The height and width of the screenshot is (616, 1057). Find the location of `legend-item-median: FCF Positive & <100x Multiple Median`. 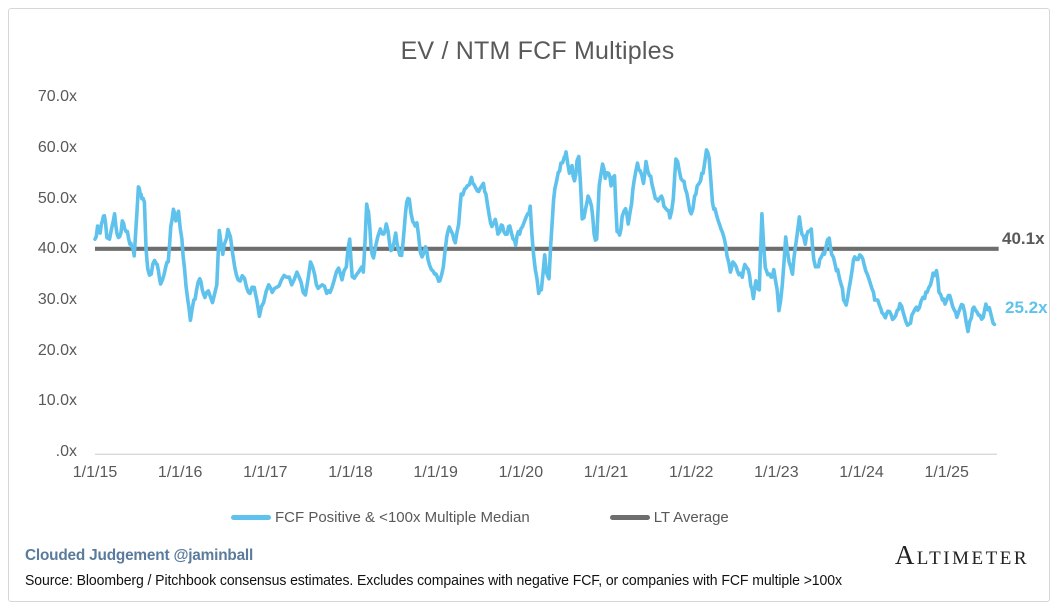

legend-item-median: FCF Positive & <100x Multiple Median is located at coordinates (380, 517).